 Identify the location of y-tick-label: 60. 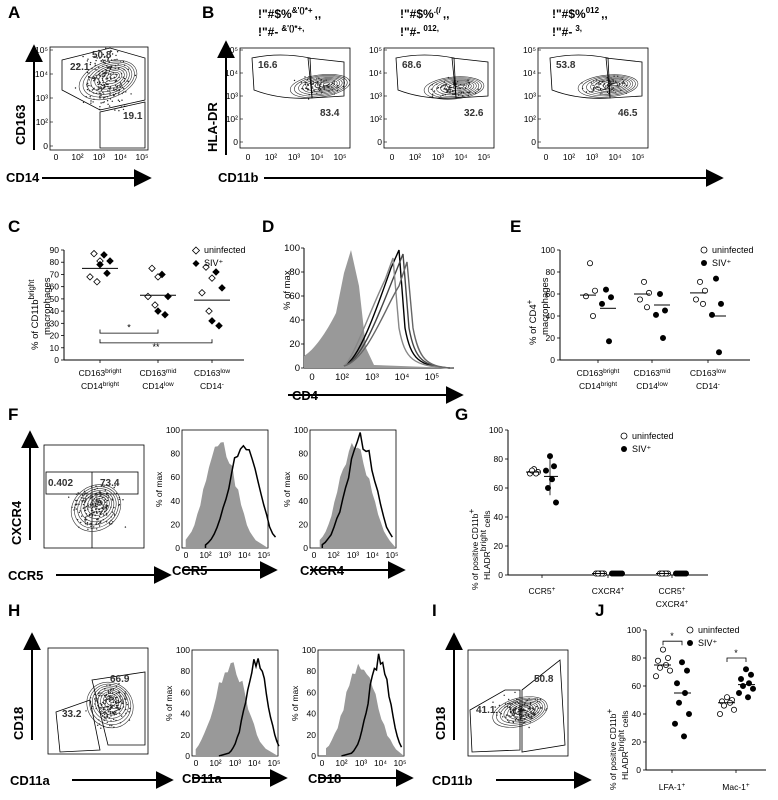
(55, 287).